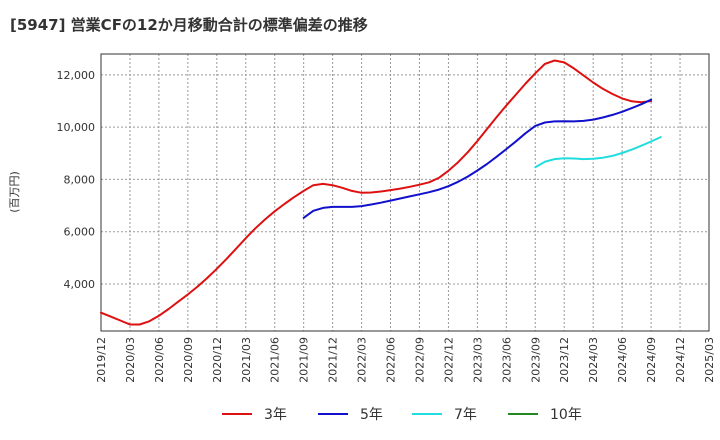 The image size is (720, 440). What do you see at coordinates (564, 360) in the screenshot?
I see `x-tick-label: 2023/12` at bounding box center [564, 360].